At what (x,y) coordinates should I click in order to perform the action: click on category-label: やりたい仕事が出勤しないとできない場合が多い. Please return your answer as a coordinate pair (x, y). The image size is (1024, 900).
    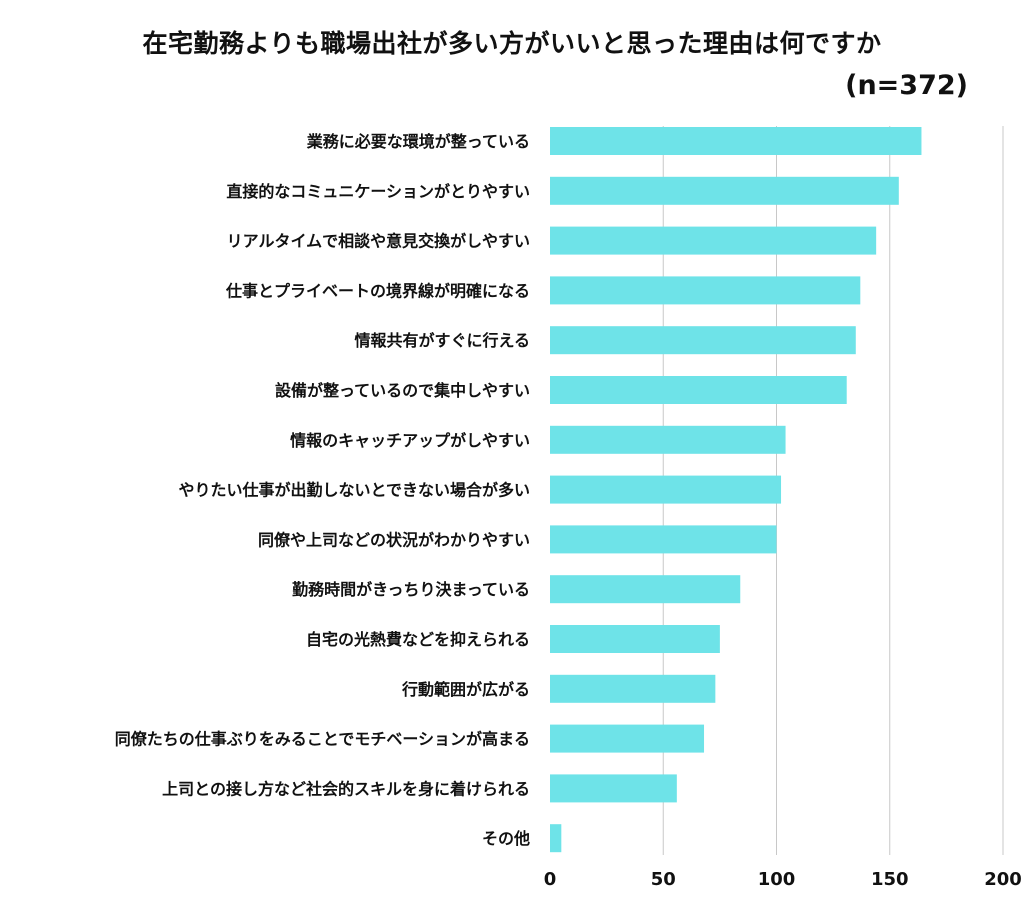
    Looking at the image, I should click on (354, 490).